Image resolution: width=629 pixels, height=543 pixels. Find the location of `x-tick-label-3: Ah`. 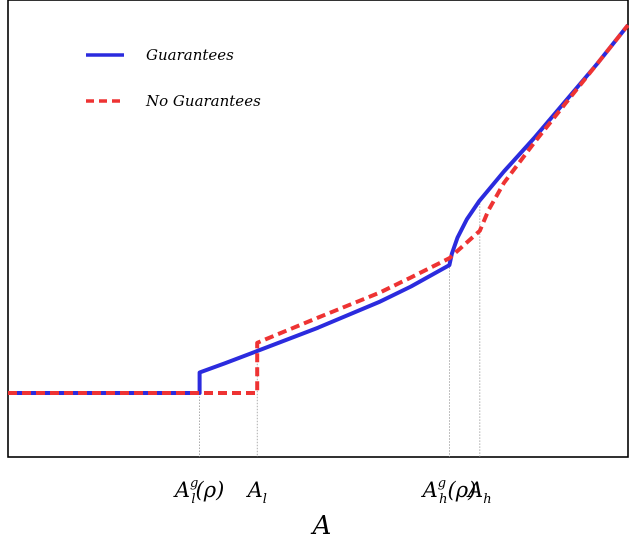

x-tick-label-3: Ah is located at coordinates (479, 492).